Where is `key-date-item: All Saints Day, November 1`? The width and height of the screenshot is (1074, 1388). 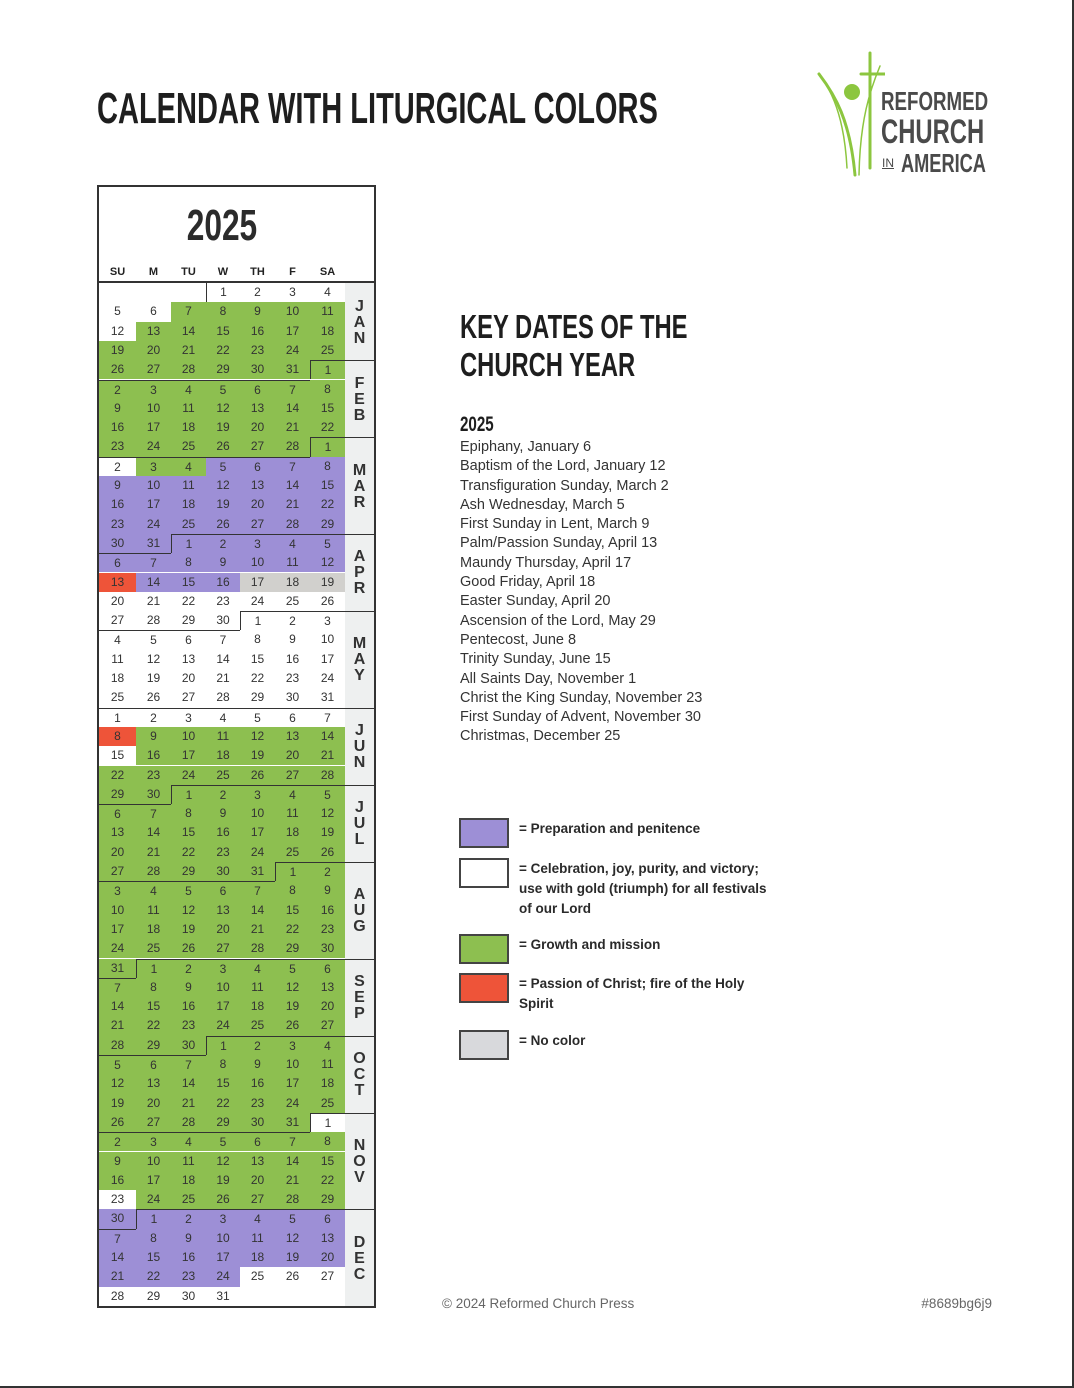 key-date-item: All Saints Day, November 1 is located at coordinates (548, 678).